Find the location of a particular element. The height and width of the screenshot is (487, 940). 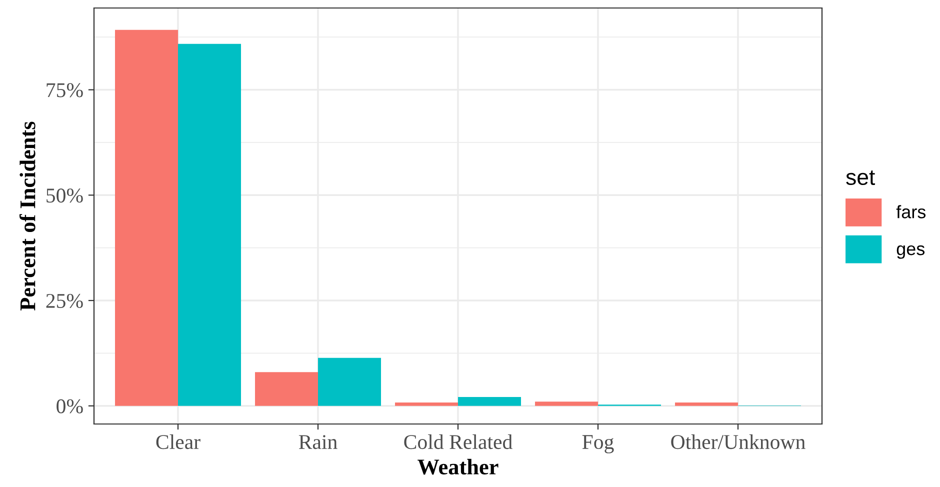

legend-title: set is located at coordinates (861, 178).